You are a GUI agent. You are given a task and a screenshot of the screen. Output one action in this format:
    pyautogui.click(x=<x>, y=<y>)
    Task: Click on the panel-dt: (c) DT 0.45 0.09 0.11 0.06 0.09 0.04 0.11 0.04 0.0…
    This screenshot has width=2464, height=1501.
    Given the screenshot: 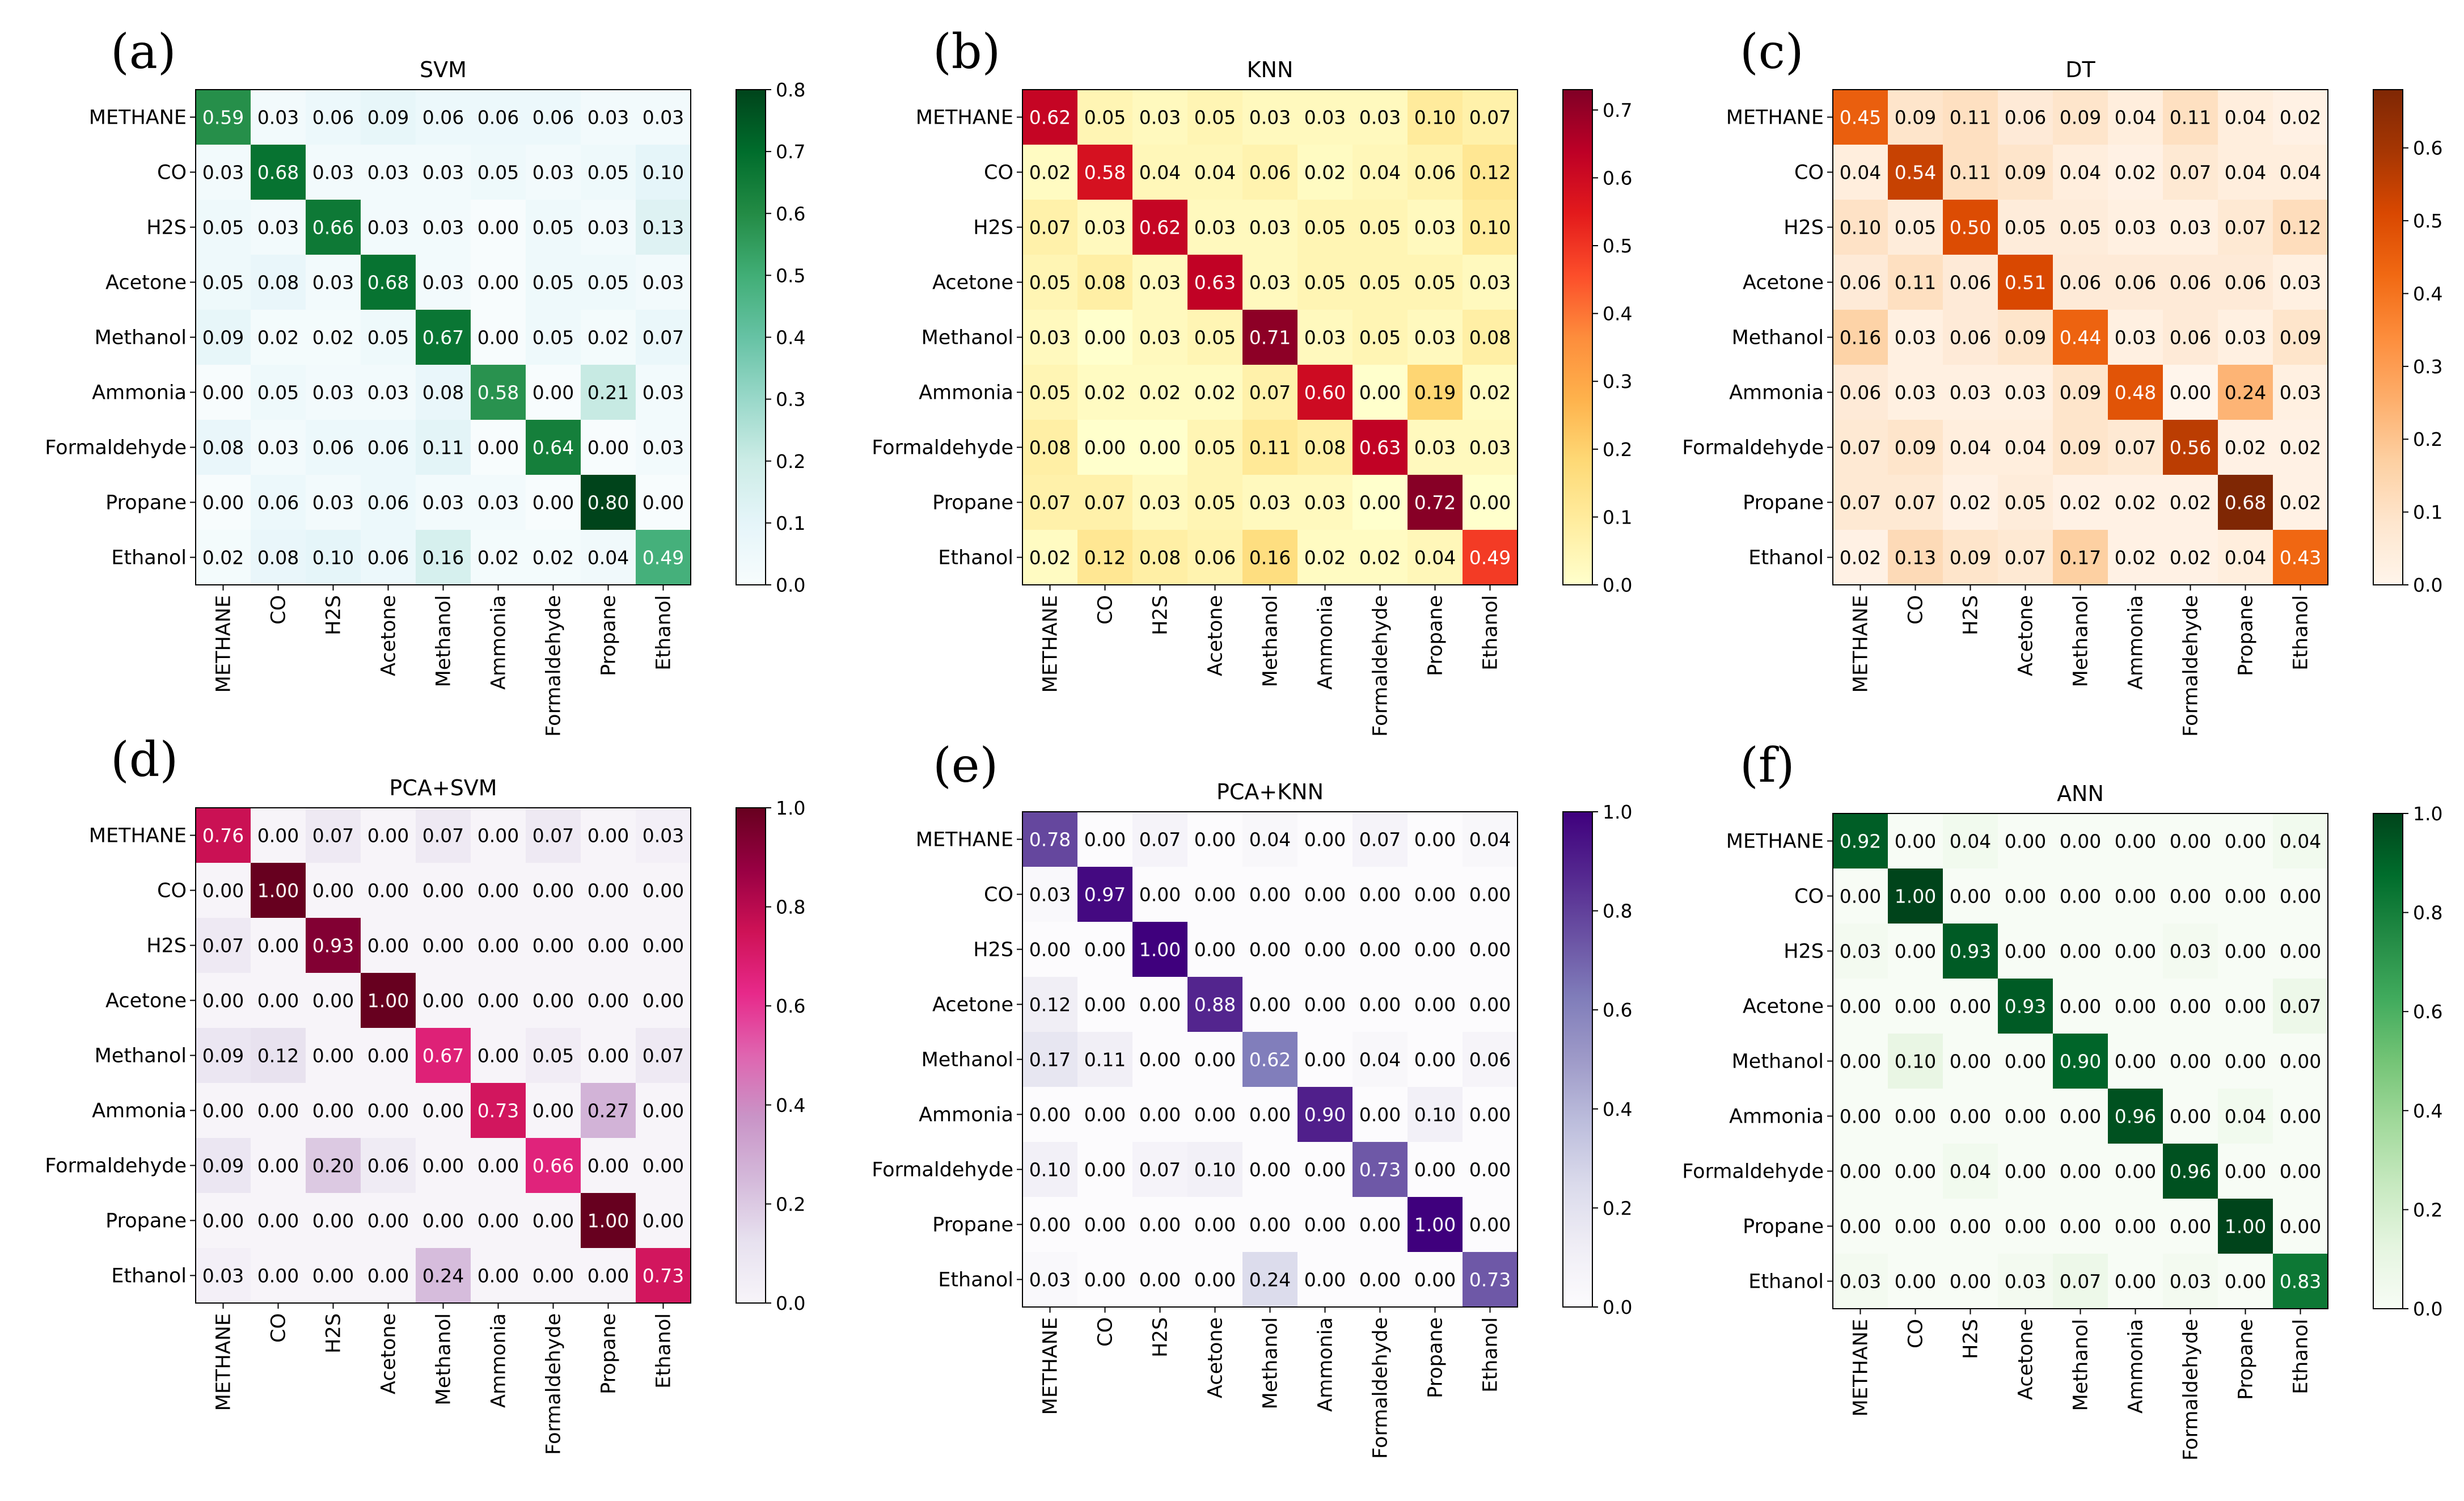 What is the action you would take?
    pyautogui.click(x=2062, y=380)
    